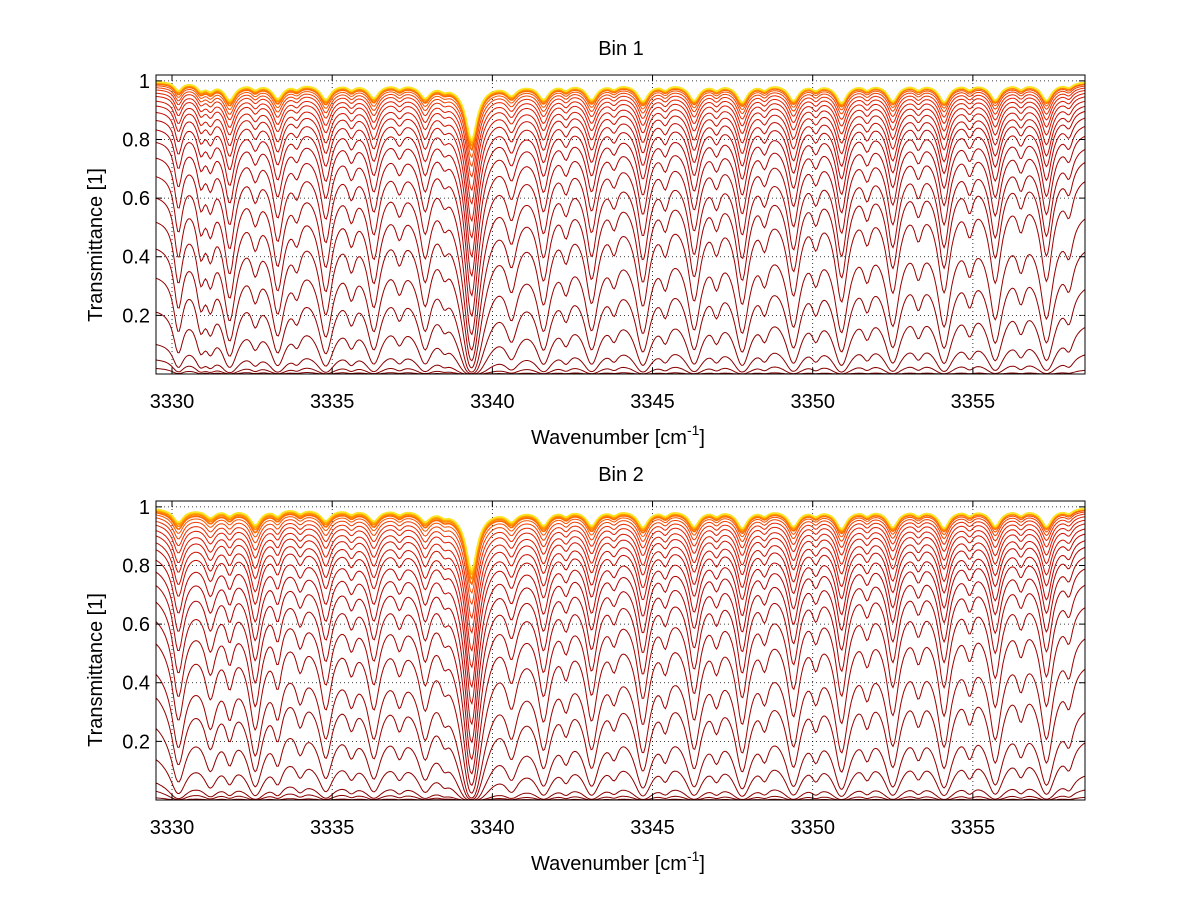  I want to click on subplot-title: Bin 2, so click(621, 475).